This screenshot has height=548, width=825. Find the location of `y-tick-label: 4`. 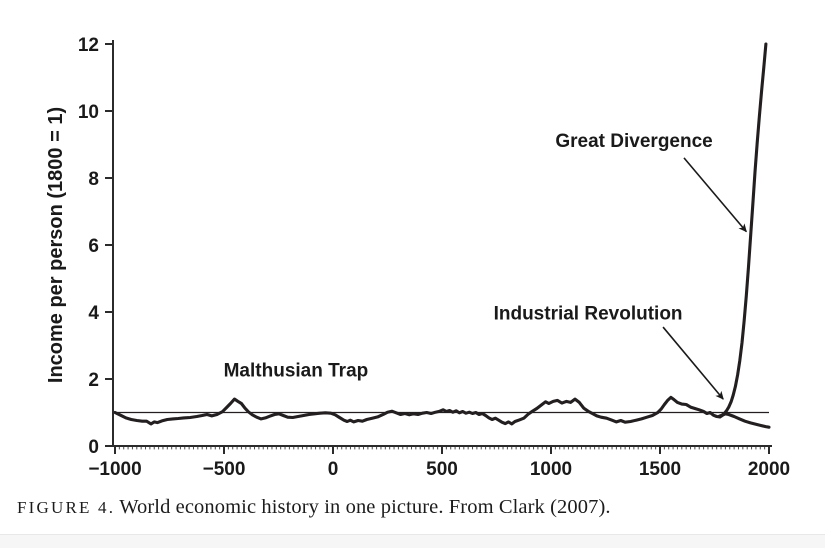

y-tick-label: 4 is located at coordinates (93, 313).